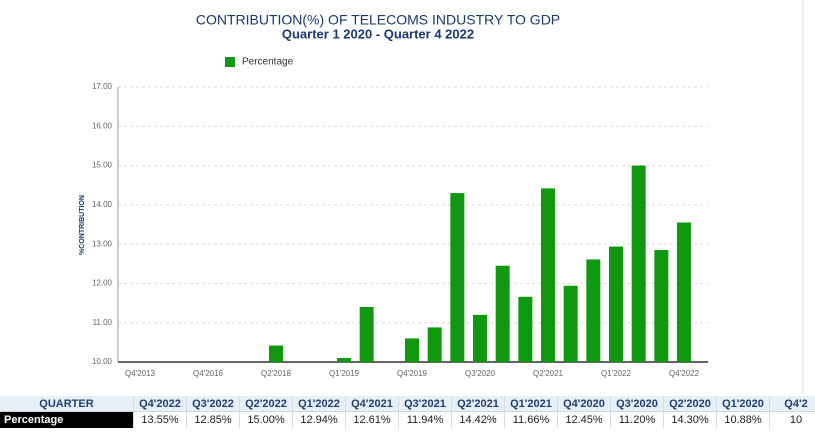 This screenshot has width=815, height=433. Describe the element at coordinates (792, 420) in the screenshot. I see `table-cell: 10` at that location.